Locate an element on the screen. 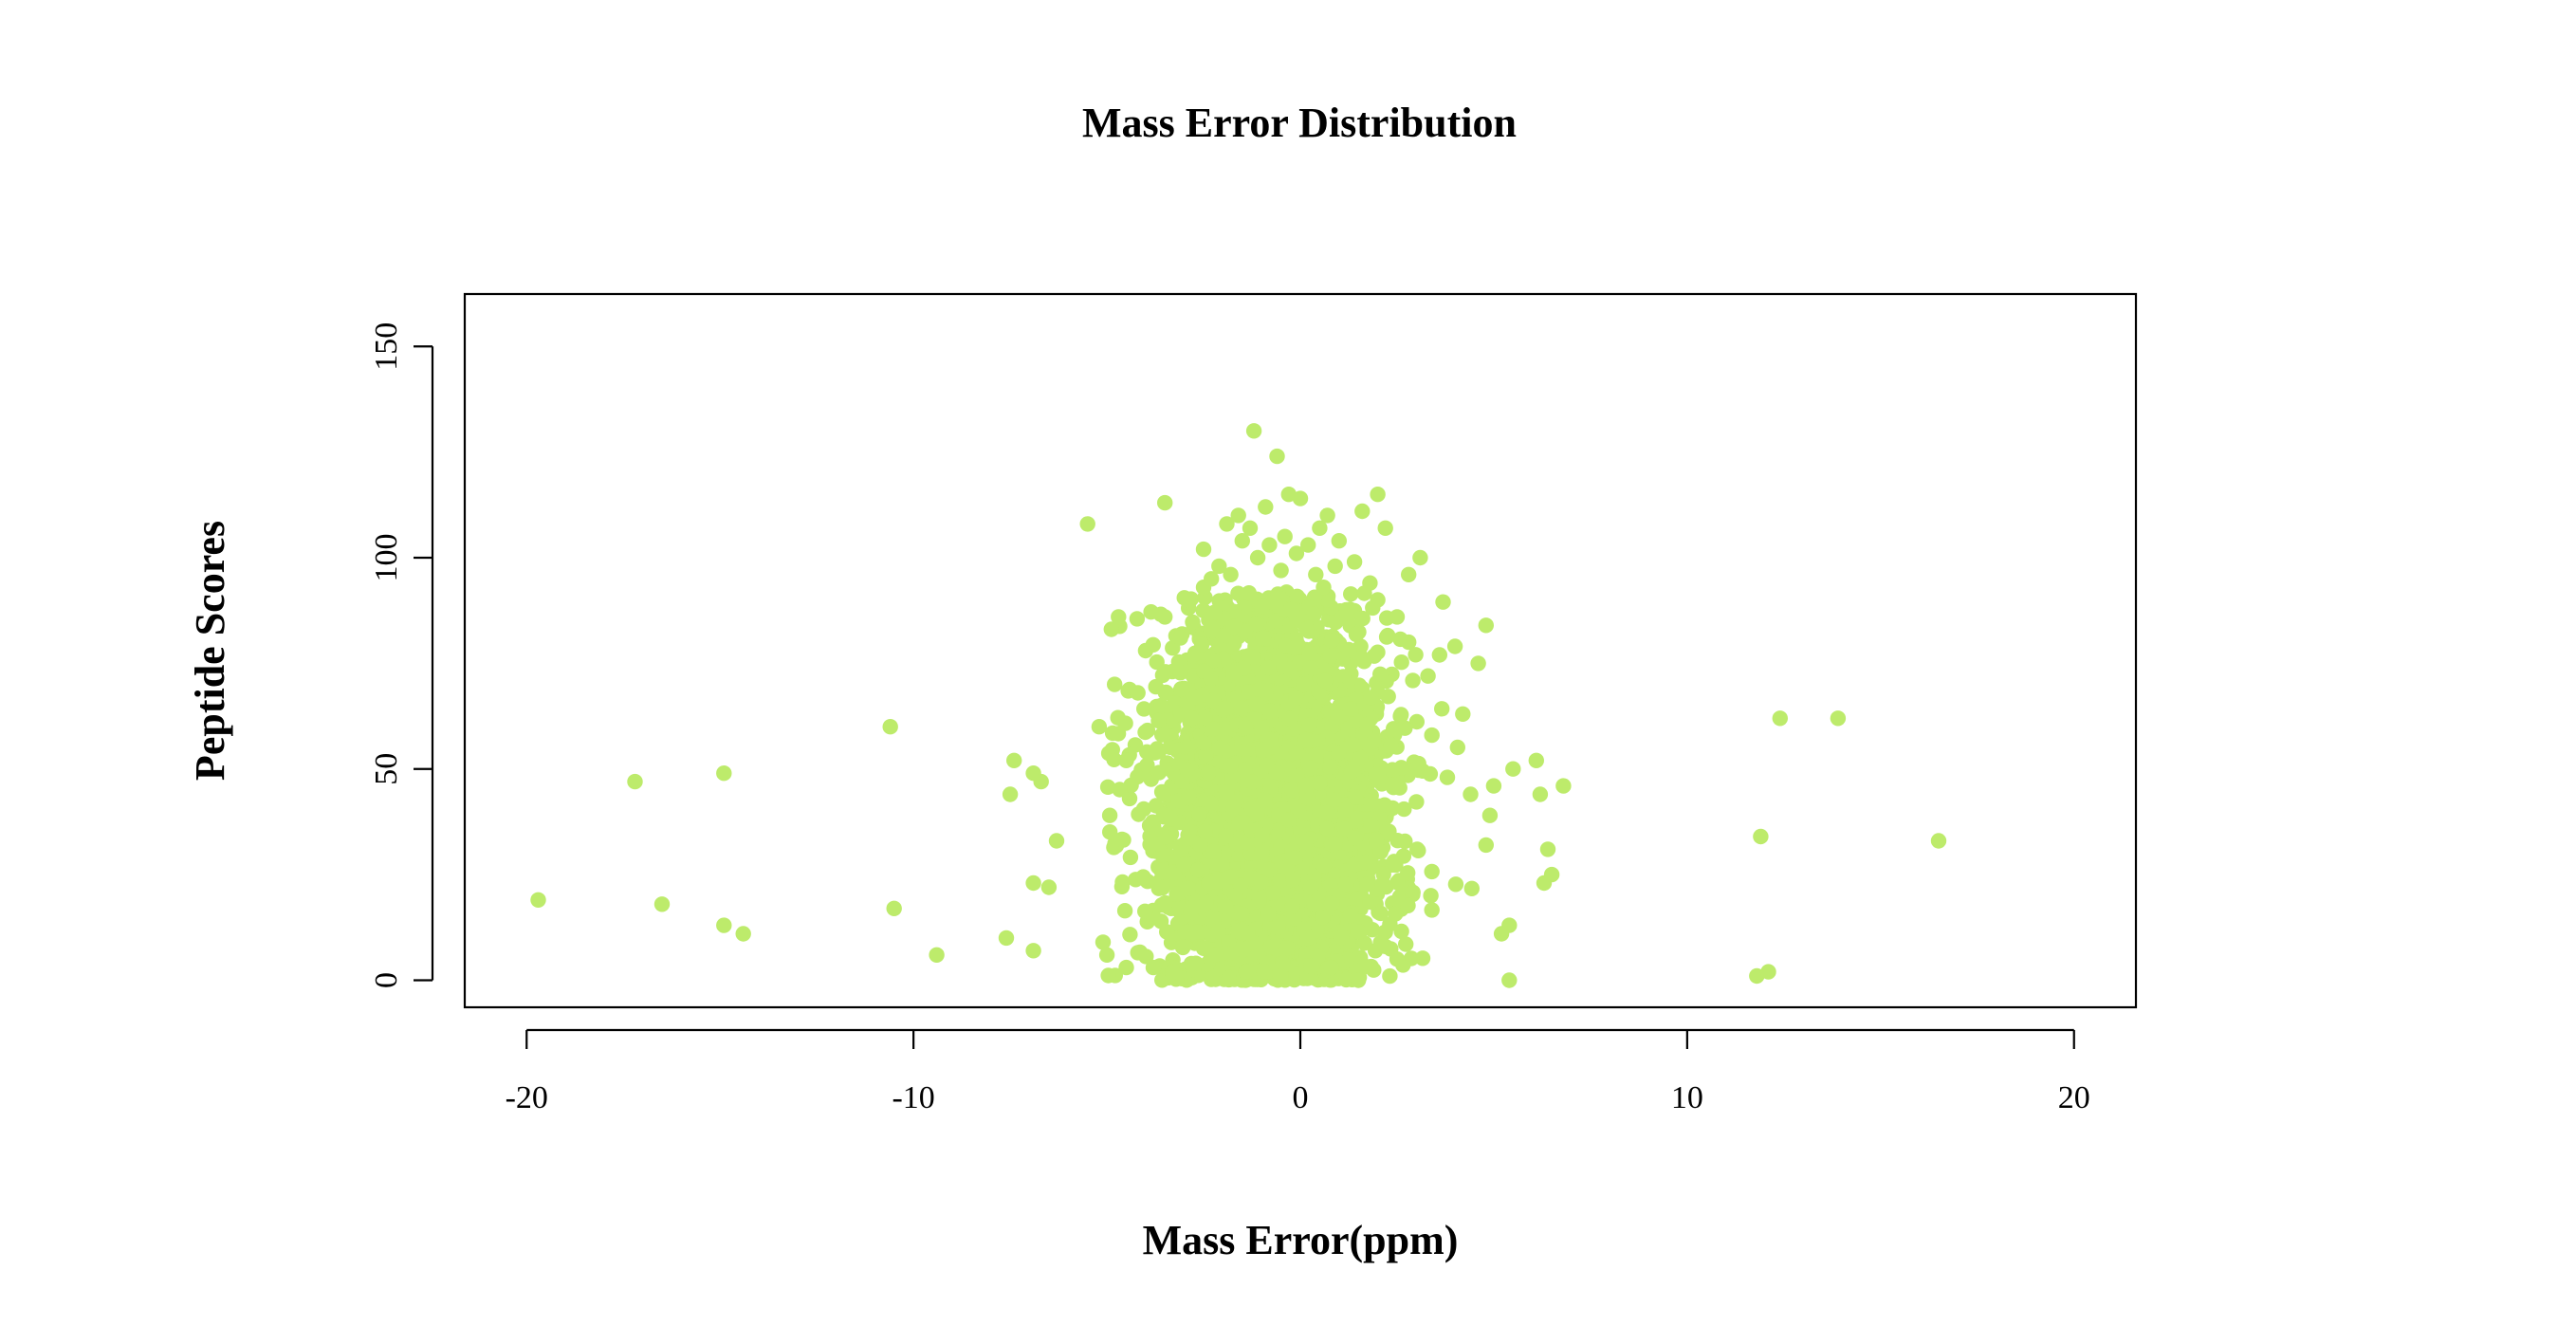 The height and width of the screenshot is (1344, 2576). x-axis-label: Mass Error(ppm) is located at coordinates (1301, 1240).